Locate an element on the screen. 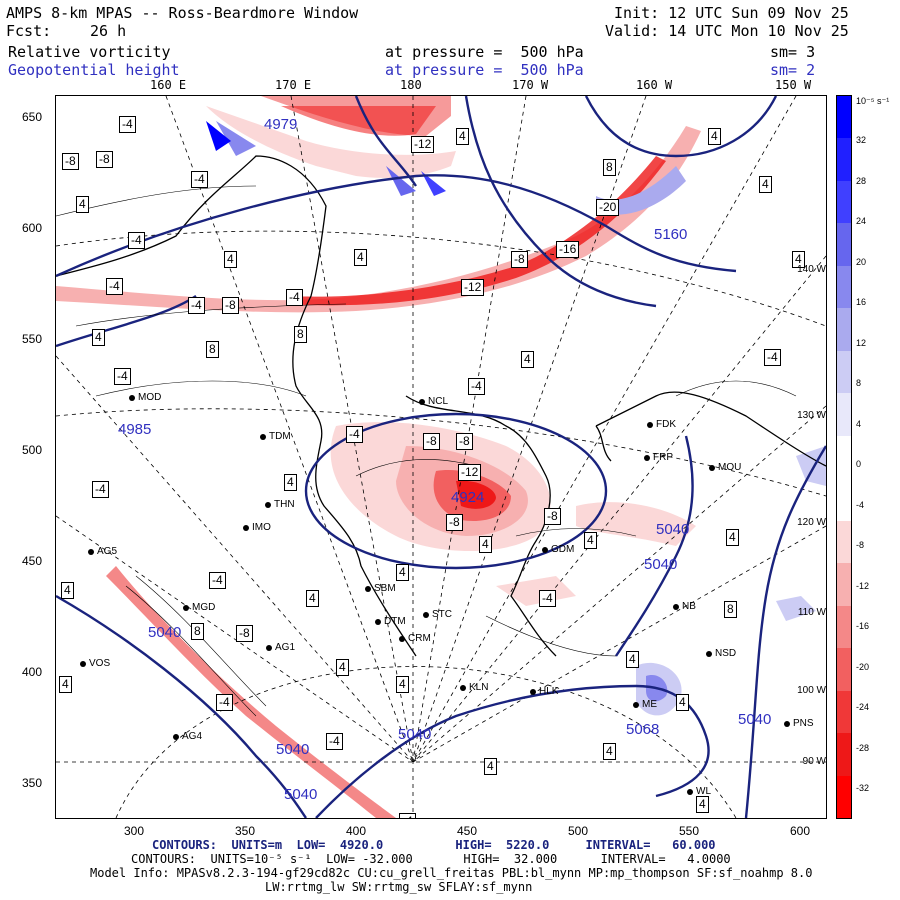  station-label: WL is located at coordinates (699, 791).